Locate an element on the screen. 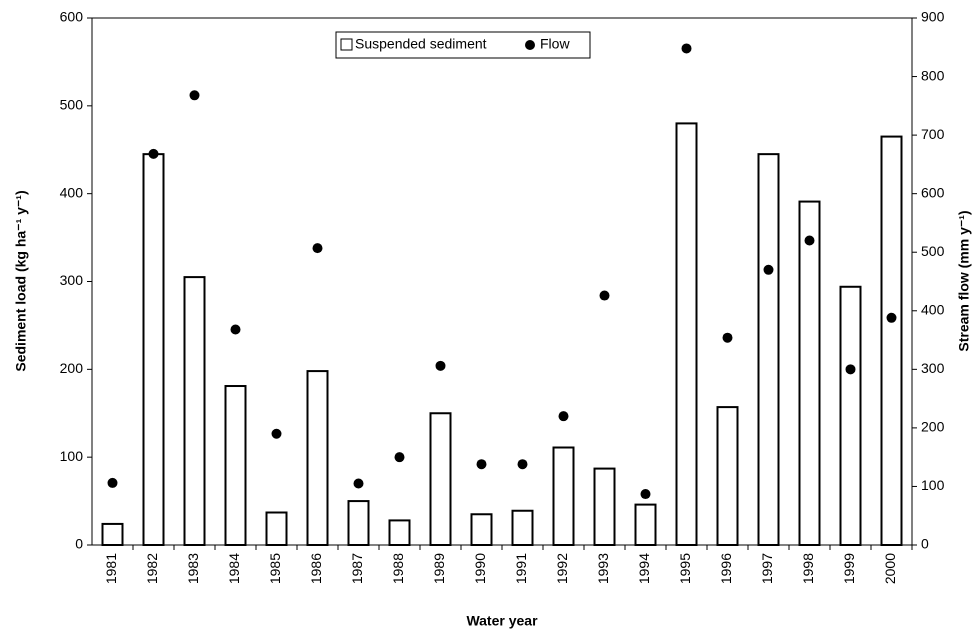 The image size is (976, 635). y-tick-label: 0 is located at coordinates (79, 544).